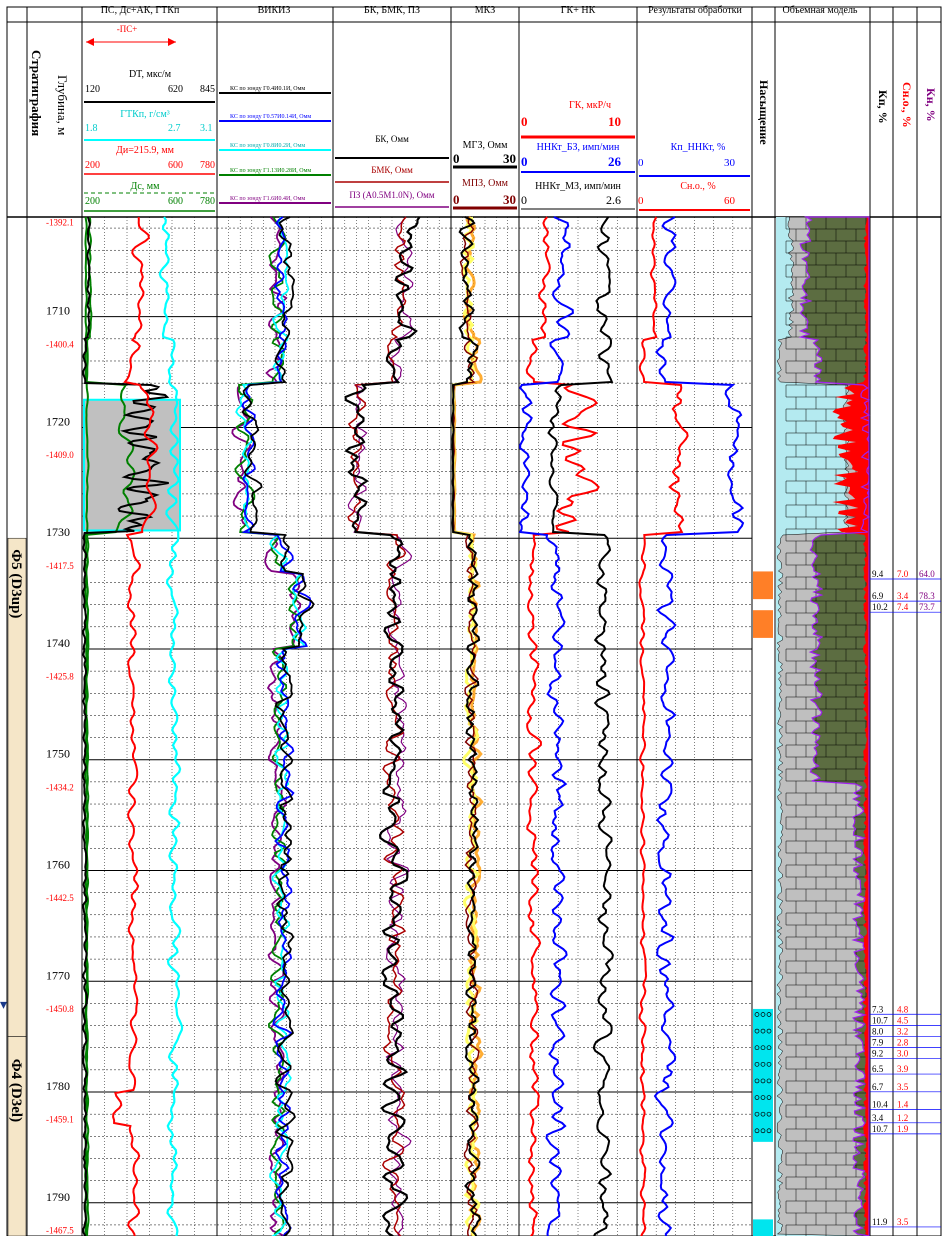 Image resolution: width=948 pixels, height=1241 pixels. I want to click on results-column-title: Результаты обработки, so click(695, 10).